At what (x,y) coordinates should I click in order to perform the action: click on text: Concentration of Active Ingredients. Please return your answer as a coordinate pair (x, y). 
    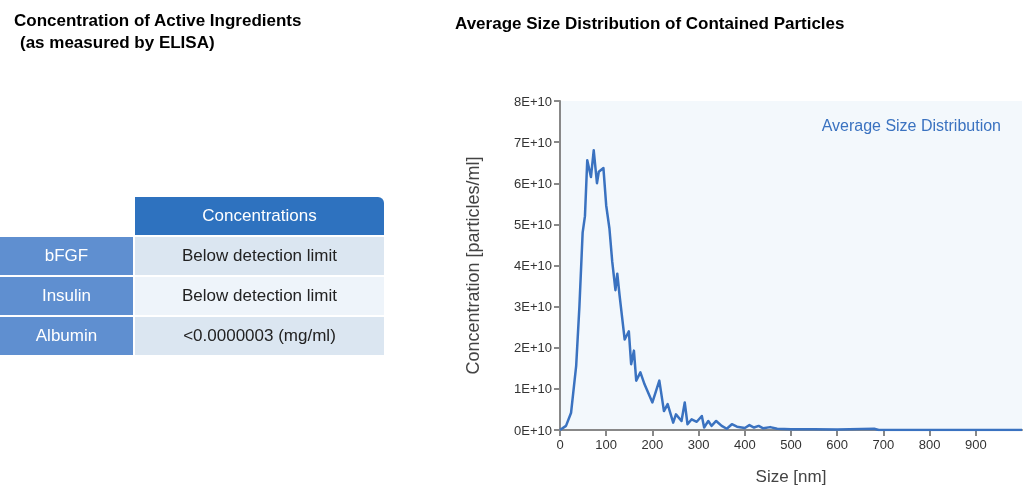
    Looking at the image, I should click on (158, 21).